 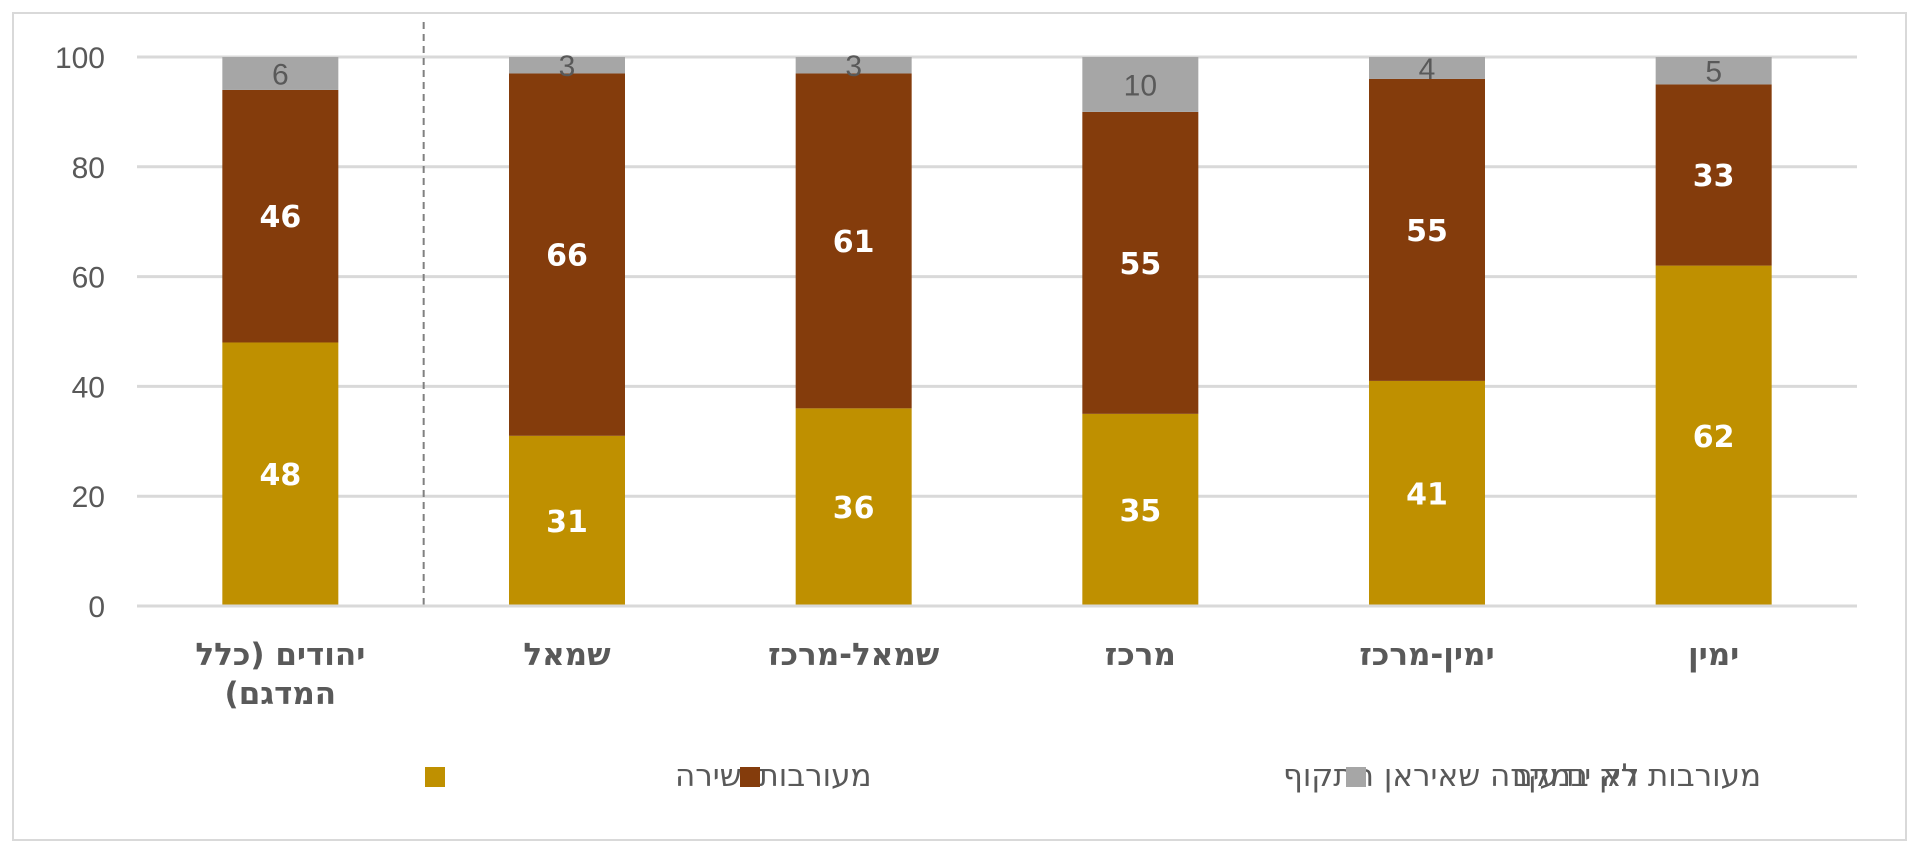 I want to click on data-label: 33, so click(x=1714, y=176).